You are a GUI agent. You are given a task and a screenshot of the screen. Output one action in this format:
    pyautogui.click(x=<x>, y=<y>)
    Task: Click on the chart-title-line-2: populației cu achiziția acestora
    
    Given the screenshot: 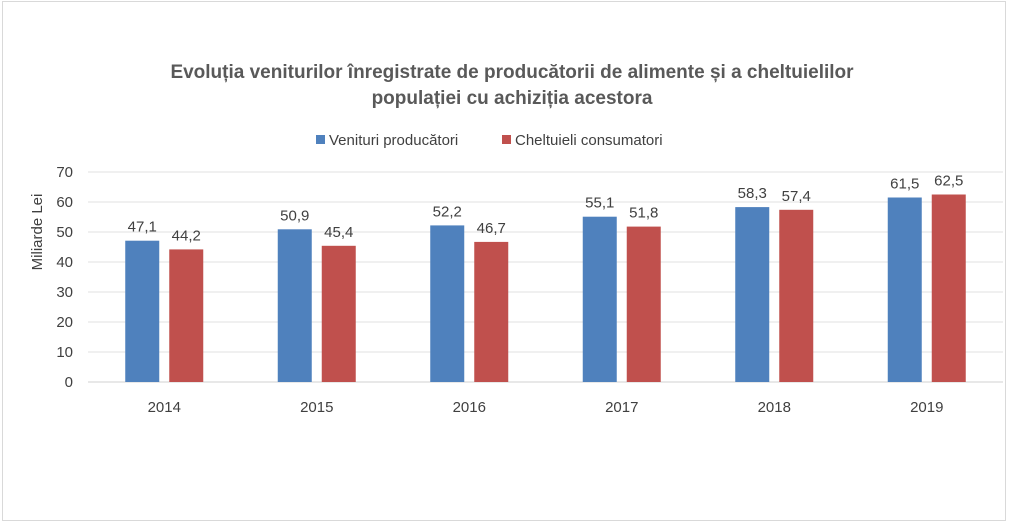 What is the action you would take?
    pyautogui.click(x=512, y=98)
    